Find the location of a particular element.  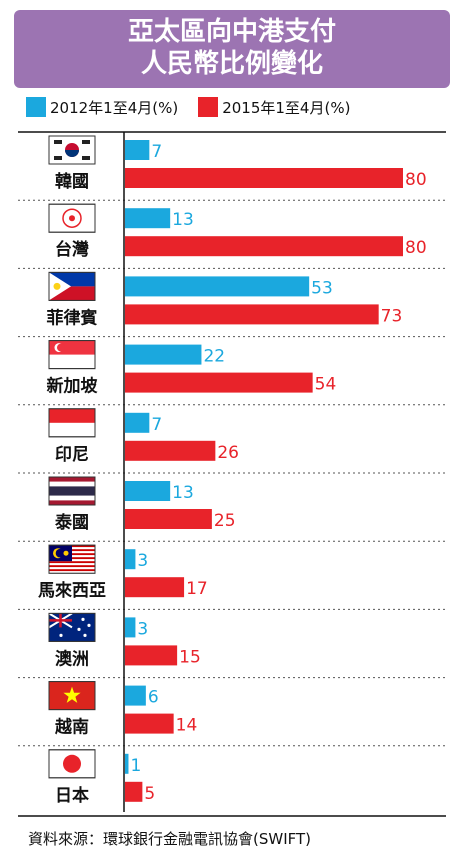

category-label: 澳洲 is located at coordinates (72, 658).